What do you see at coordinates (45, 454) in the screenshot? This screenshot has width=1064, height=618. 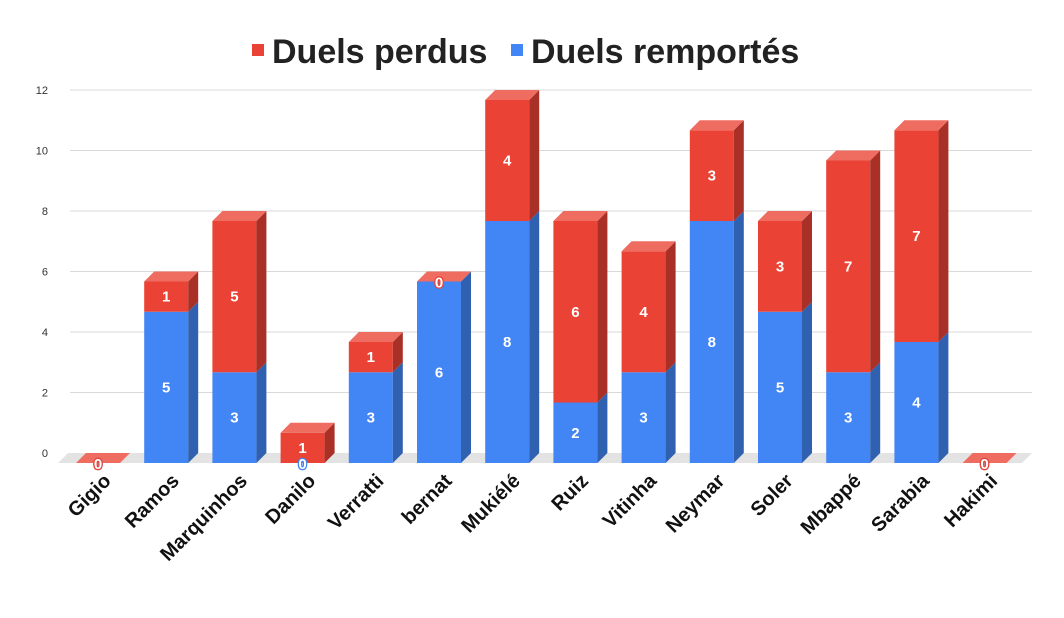 I see `y-tick-label: 0` at bounding box center [45, 454].